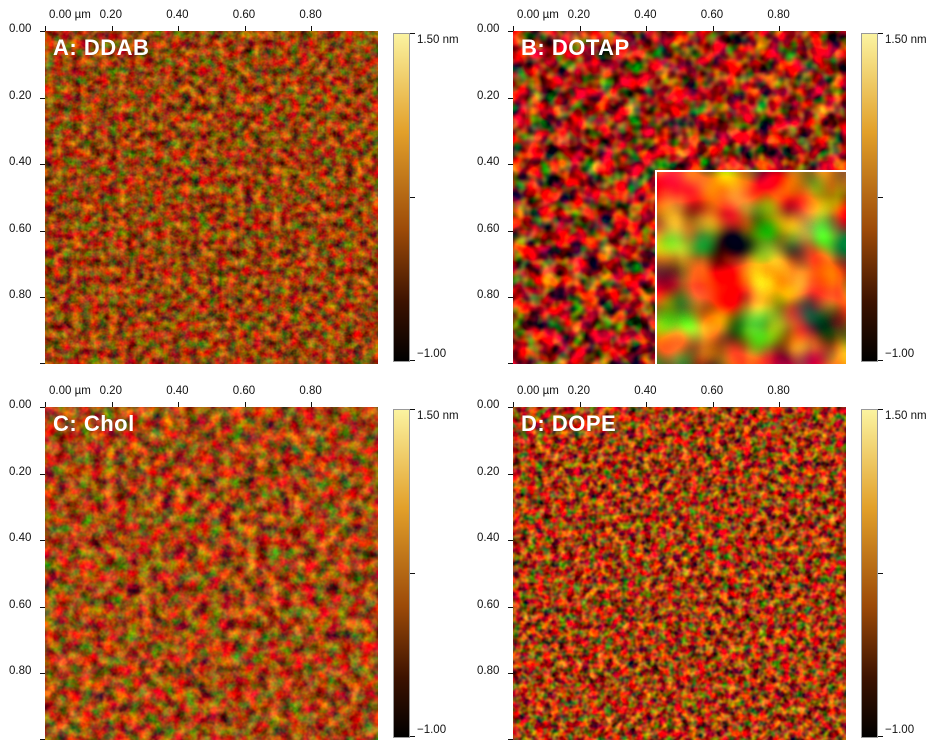 The width and height of the screenshot is (937, 746). What do you see at coordinates (575, 47) in the screenshot?
I see `panel-label: B: DOTAP` at bounding box center [575, 47].